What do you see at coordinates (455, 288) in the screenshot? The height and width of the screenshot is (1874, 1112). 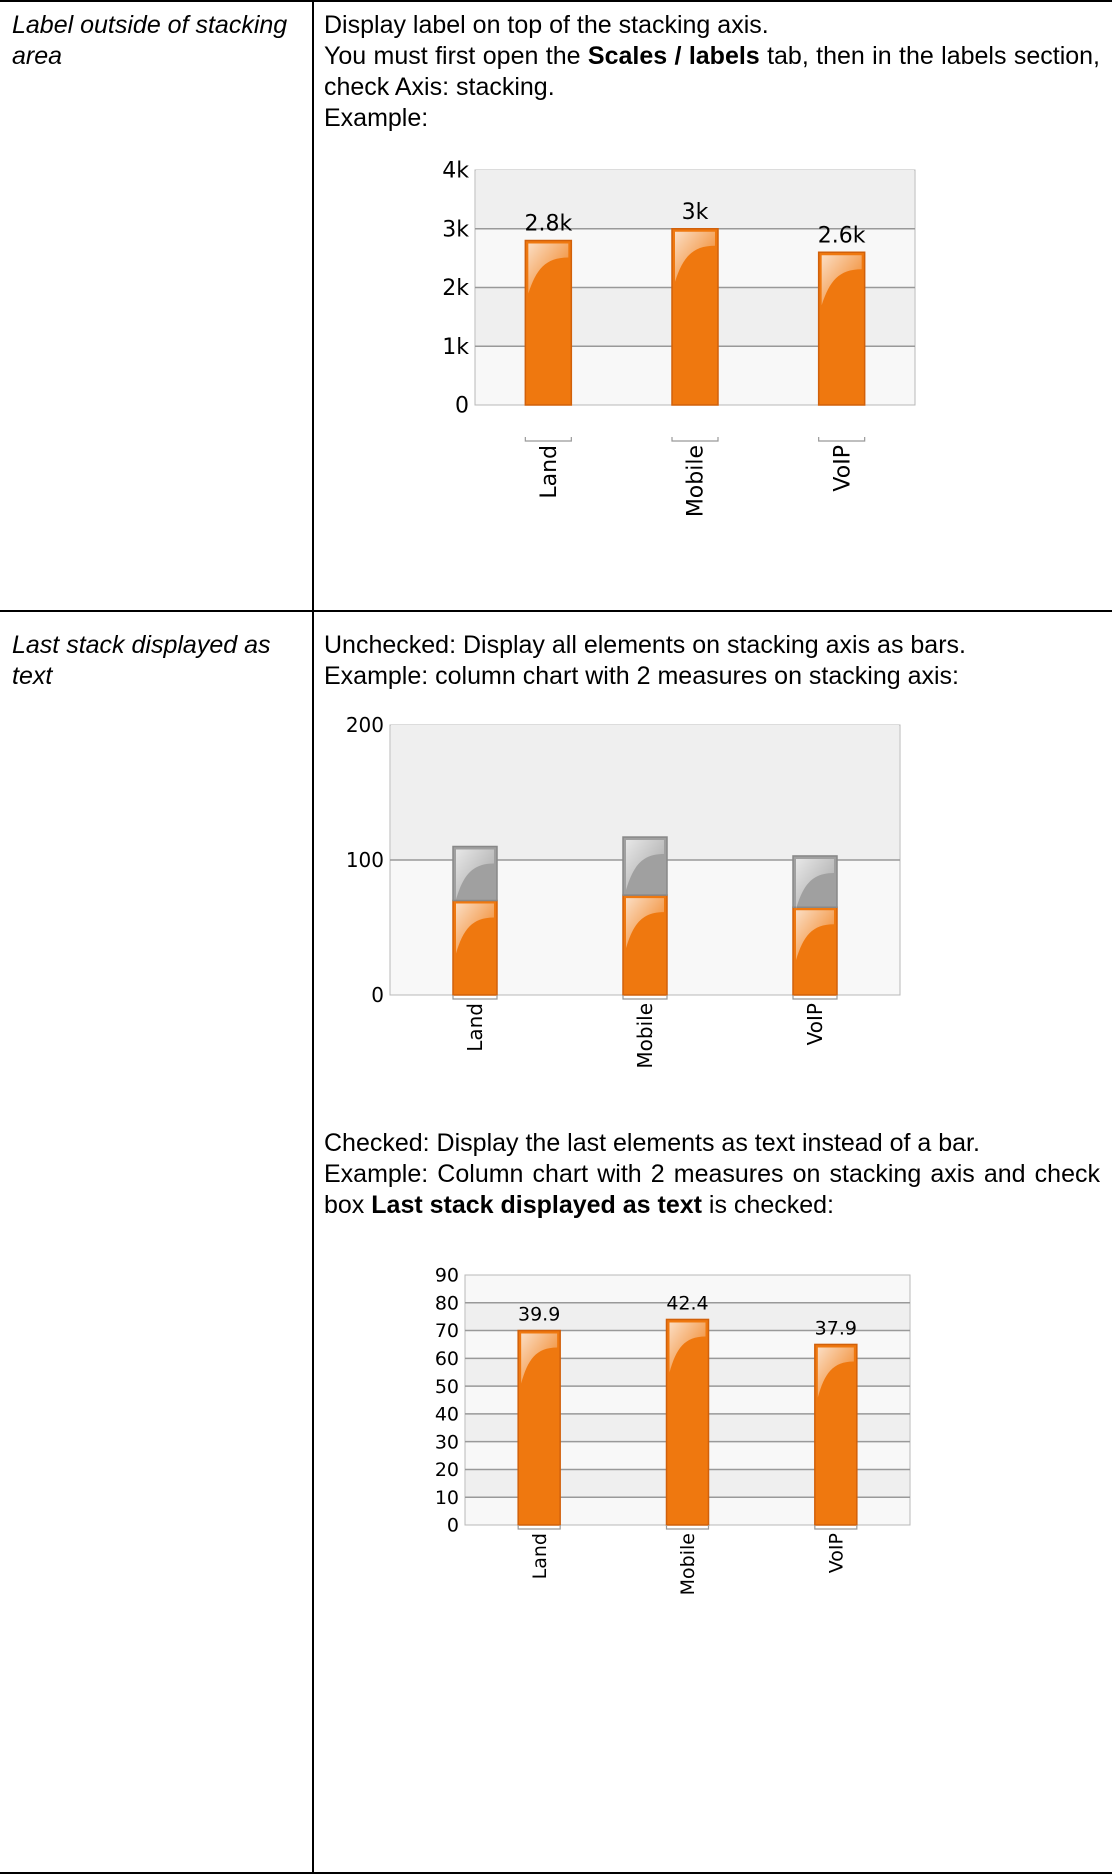 I see `y-tick-label: 2k` at bounding box center [455, 288].